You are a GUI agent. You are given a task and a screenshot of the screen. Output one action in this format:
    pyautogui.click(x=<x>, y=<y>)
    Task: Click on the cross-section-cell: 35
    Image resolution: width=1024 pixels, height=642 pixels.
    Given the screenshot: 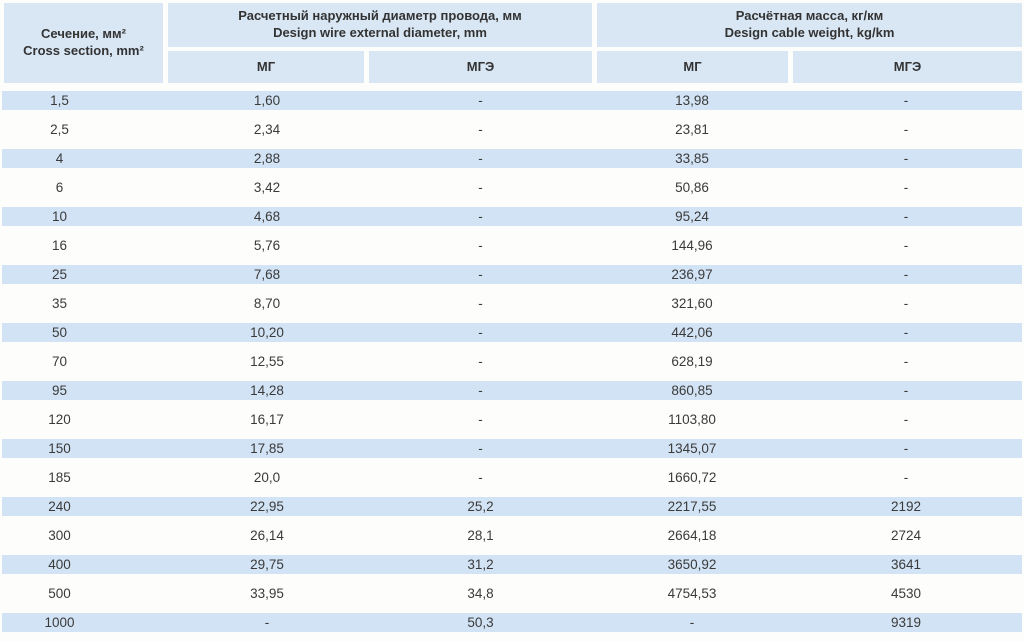 What is the action you would take?
    pyautogui.click(x=59, y=303)
    